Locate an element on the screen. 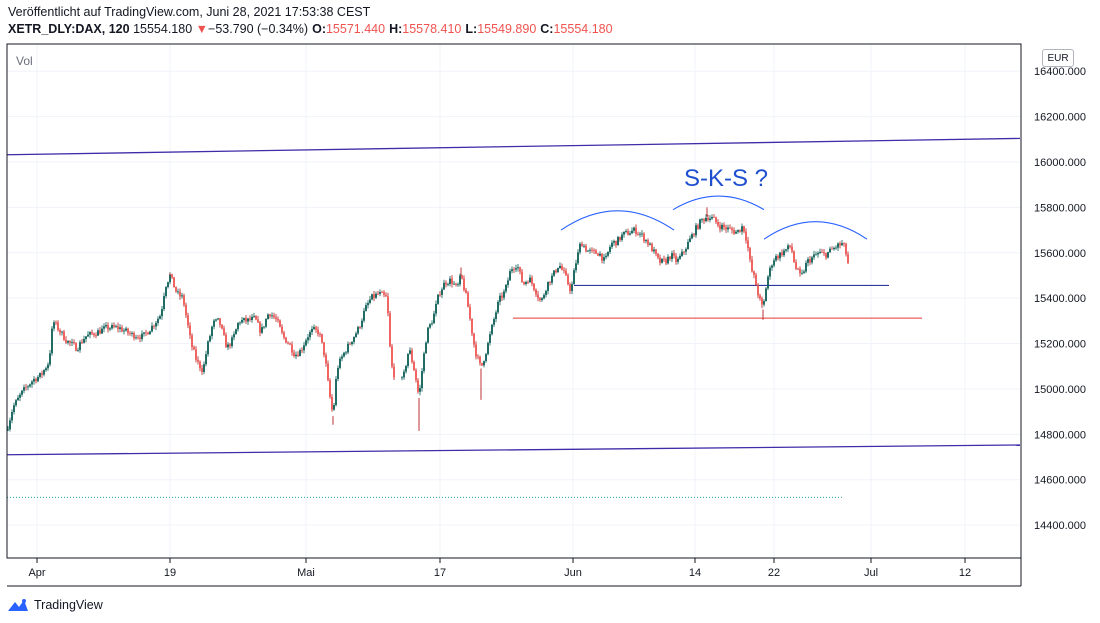 The height and width of the screenshot is (623, 1100). price-tick-label: 14400.000 is located at coordinates (1060, 526).